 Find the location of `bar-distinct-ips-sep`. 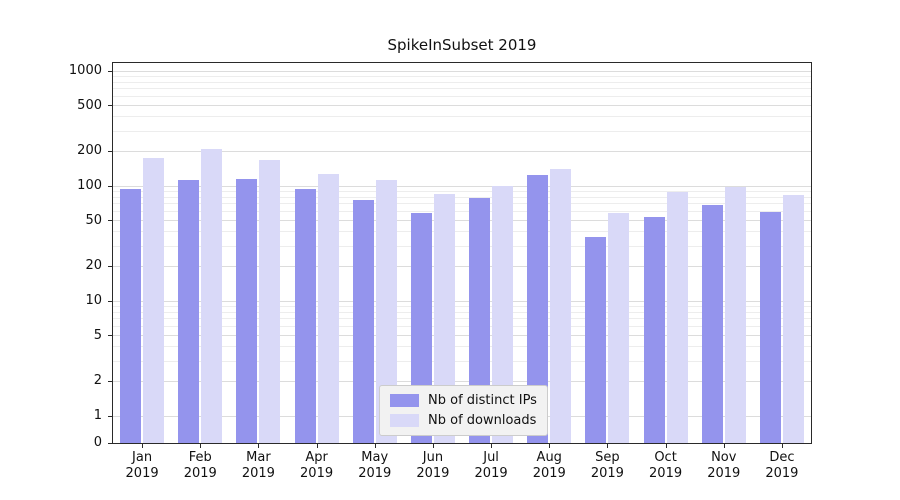

bar-distinct-ips-sep is located at coordinates (596, 340).